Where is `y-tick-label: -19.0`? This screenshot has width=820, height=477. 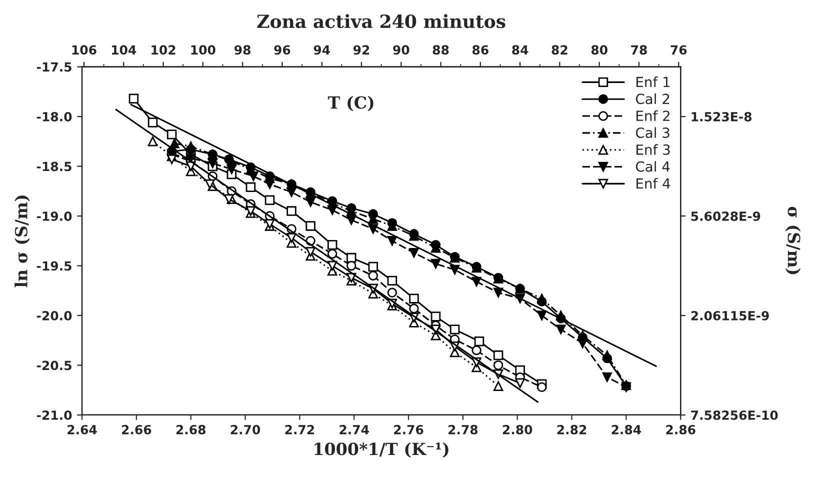 y-tick-label: -19.0 is located at coordinates (54, 216).